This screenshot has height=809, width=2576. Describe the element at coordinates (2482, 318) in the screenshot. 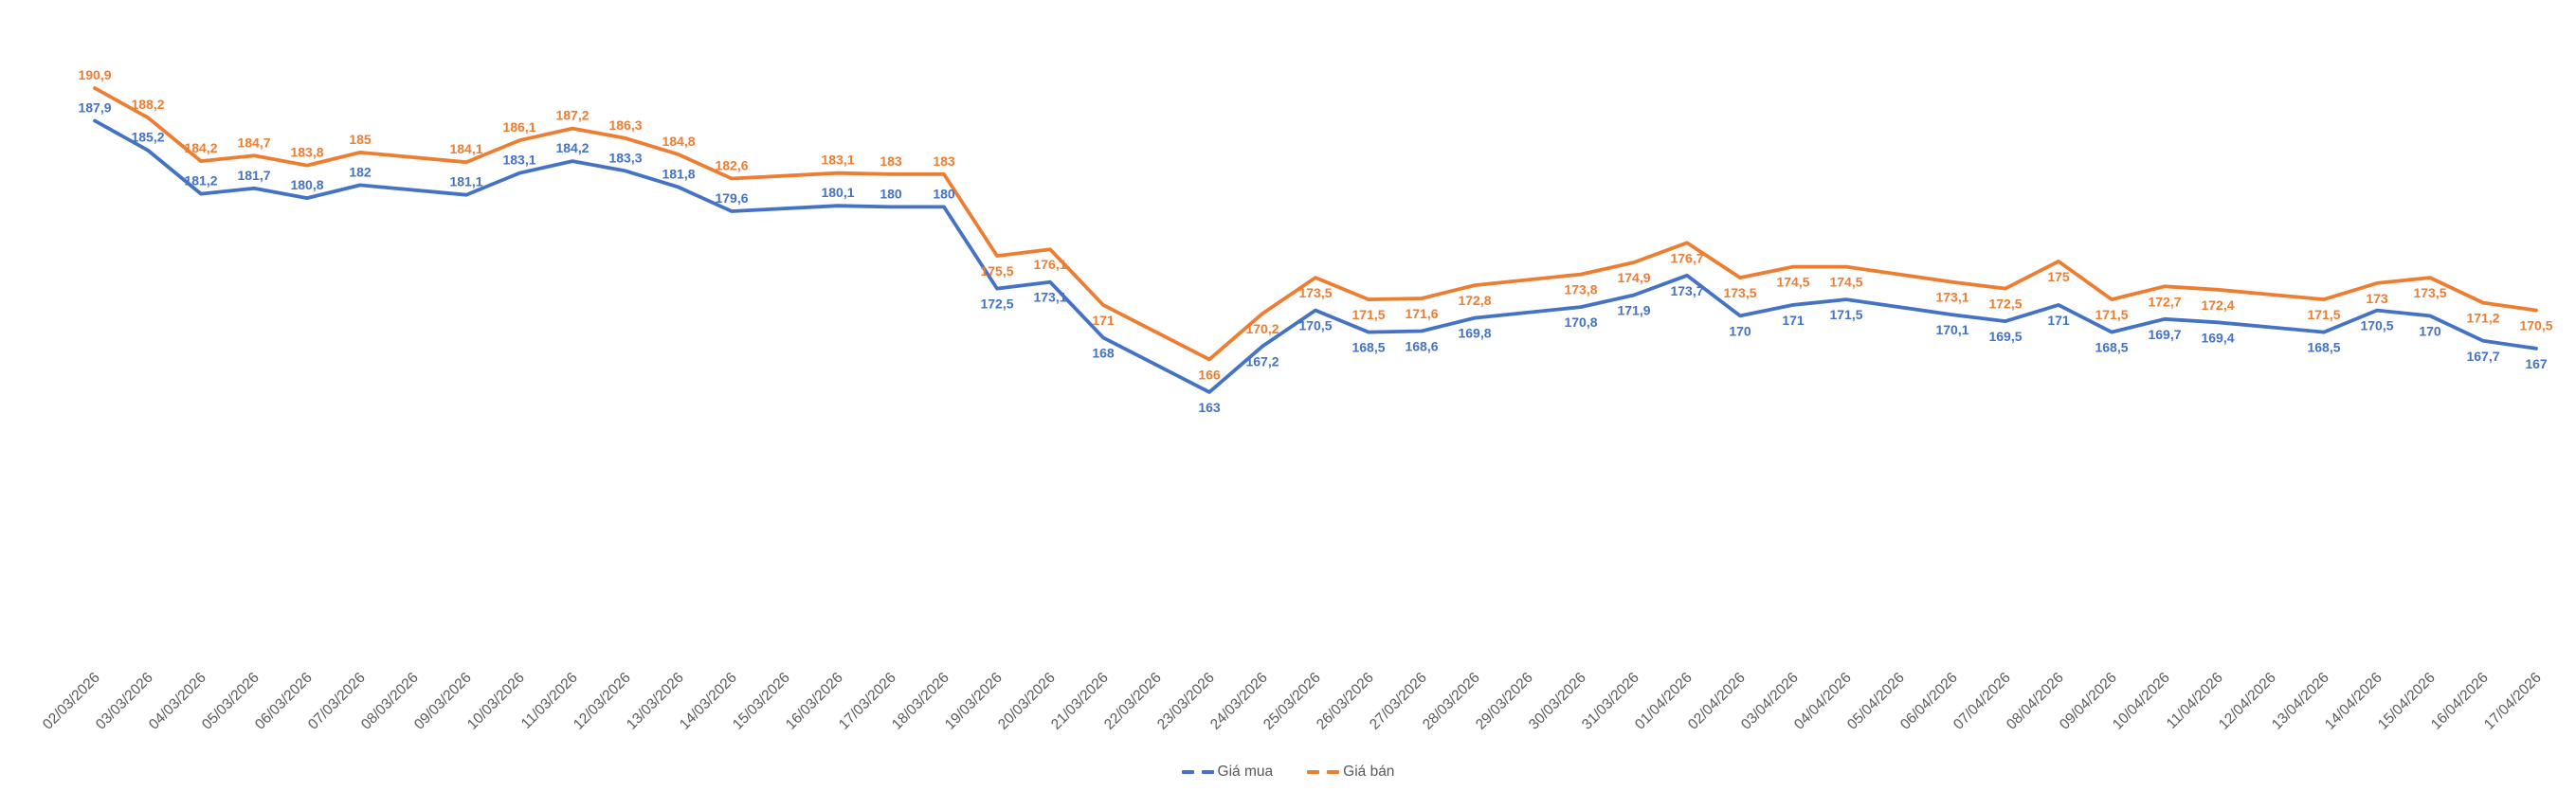

I see `data-label-gia-ban: 171,2` at that location.